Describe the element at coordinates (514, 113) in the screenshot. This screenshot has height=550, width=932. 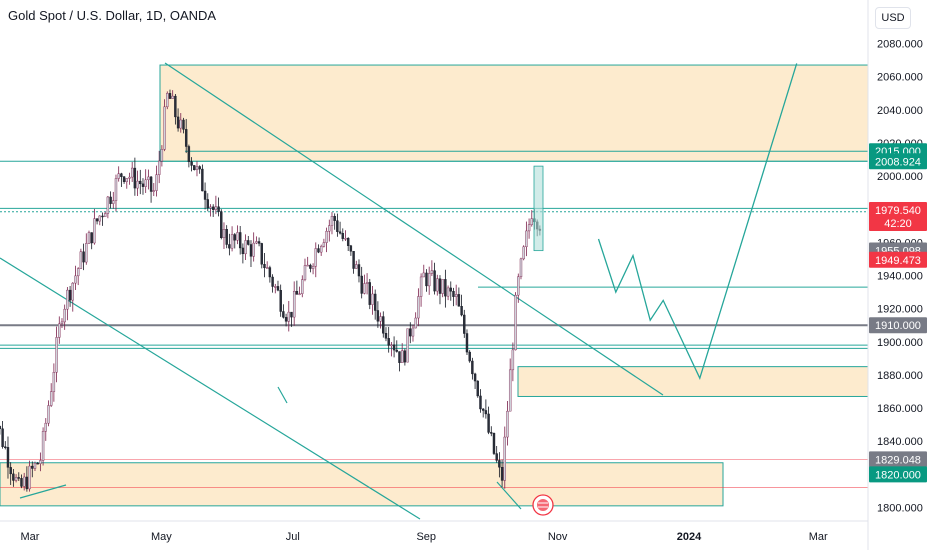
I see `supply-demand-zone` at that location.